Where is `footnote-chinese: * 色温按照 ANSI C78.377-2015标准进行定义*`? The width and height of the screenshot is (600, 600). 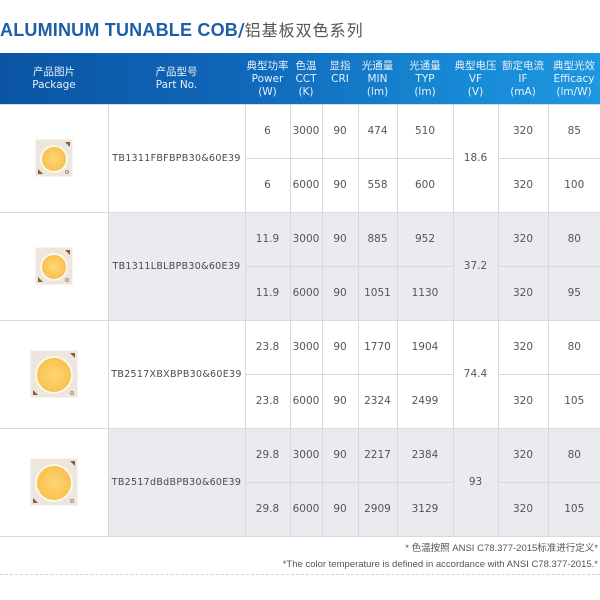 footnote-chinese: * 色温按照 ANSI C78.377-2015标准进行定义* is located at coordinates (501, 548).